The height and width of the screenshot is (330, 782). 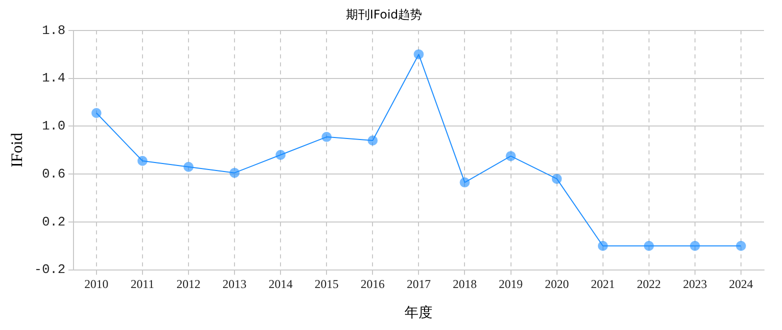 What do you see at coordinates (464, 284) in the screenshot?
I see `x-tick-label: 2018` at bounding box center [464, 284].